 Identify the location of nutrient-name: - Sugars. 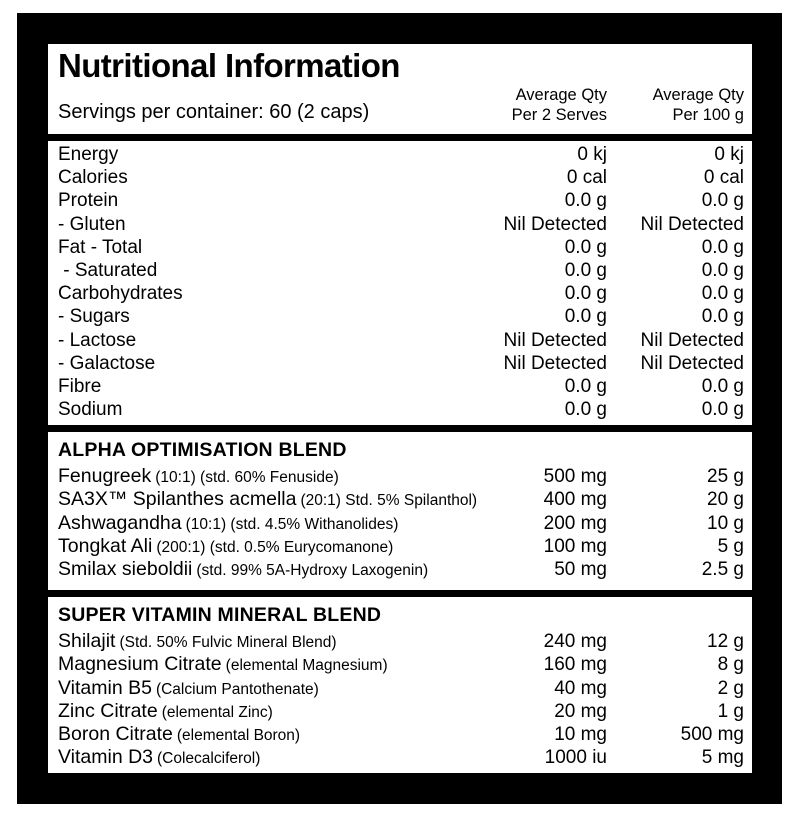
(94, 317).